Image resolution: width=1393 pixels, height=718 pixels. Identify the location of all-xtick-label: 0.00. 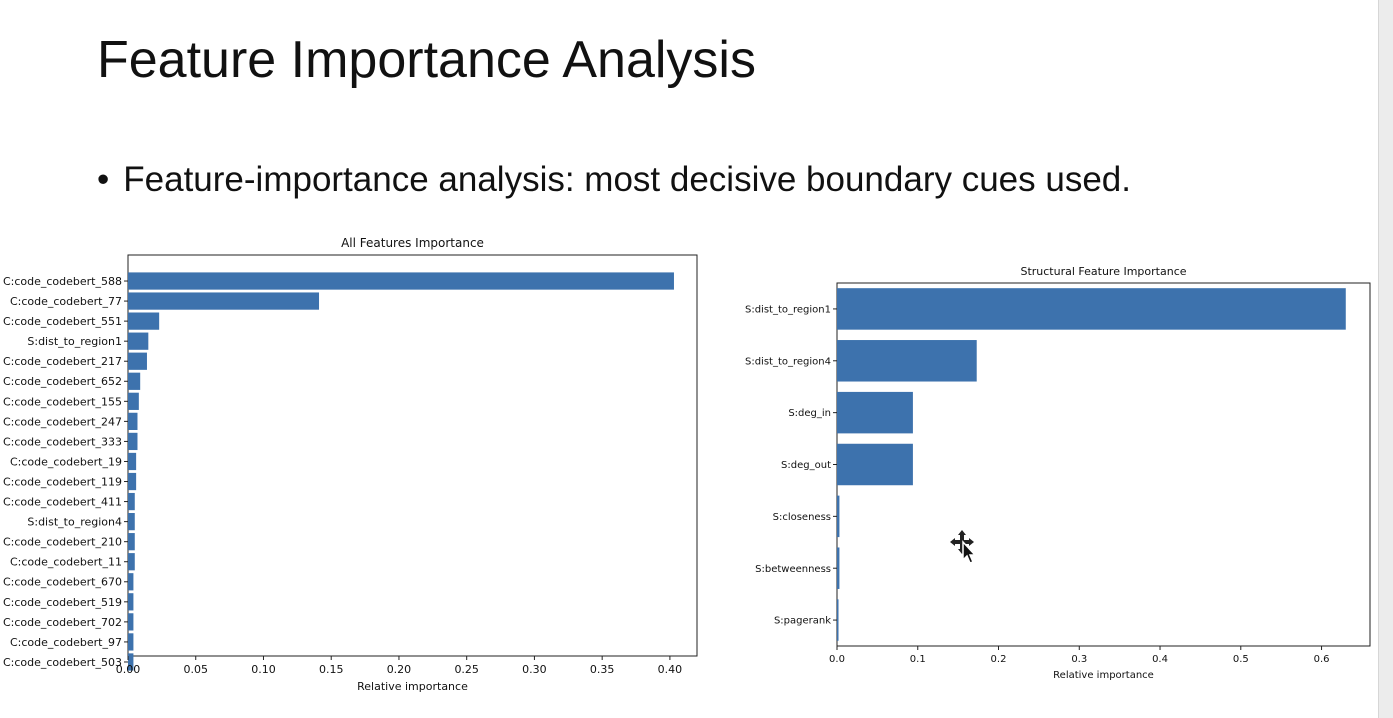
(128, 669).